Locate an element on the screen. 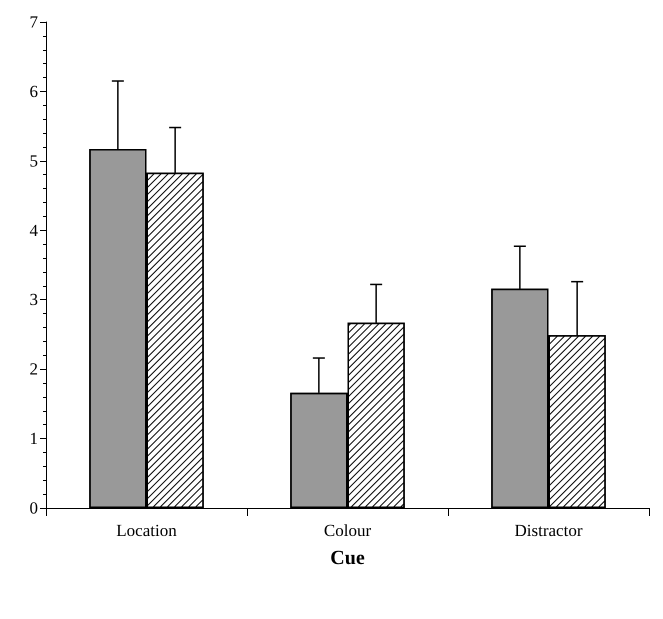  y-tick-label: 2 is located at coordinates (34, 369).